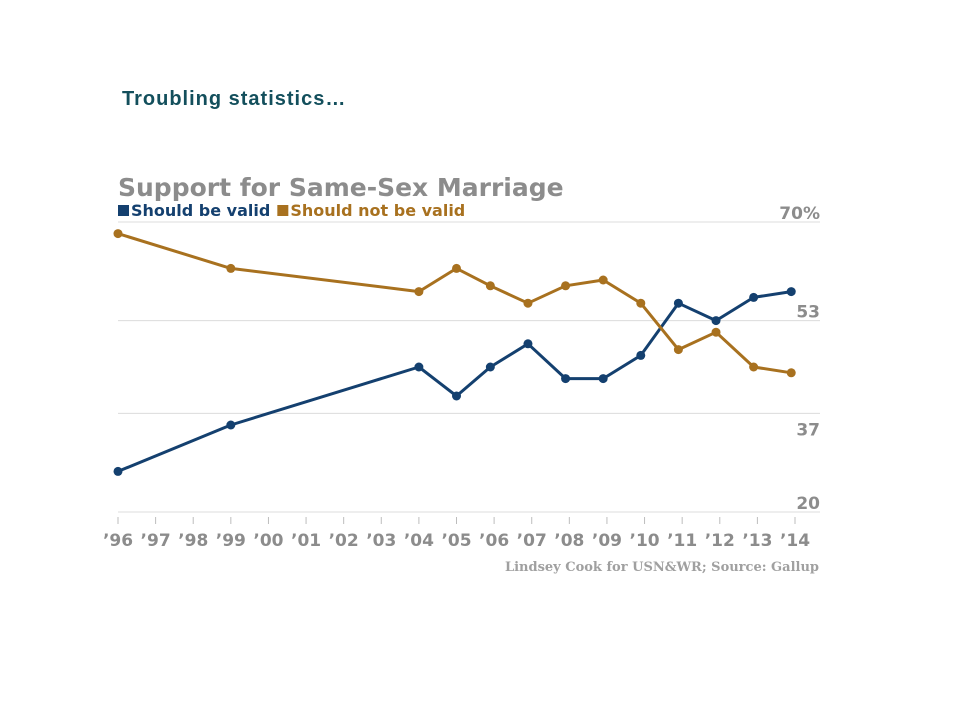  Describe the element at coordinates (456, 541) in the screenshot. I see `x-tick-label: ’05` at that location.